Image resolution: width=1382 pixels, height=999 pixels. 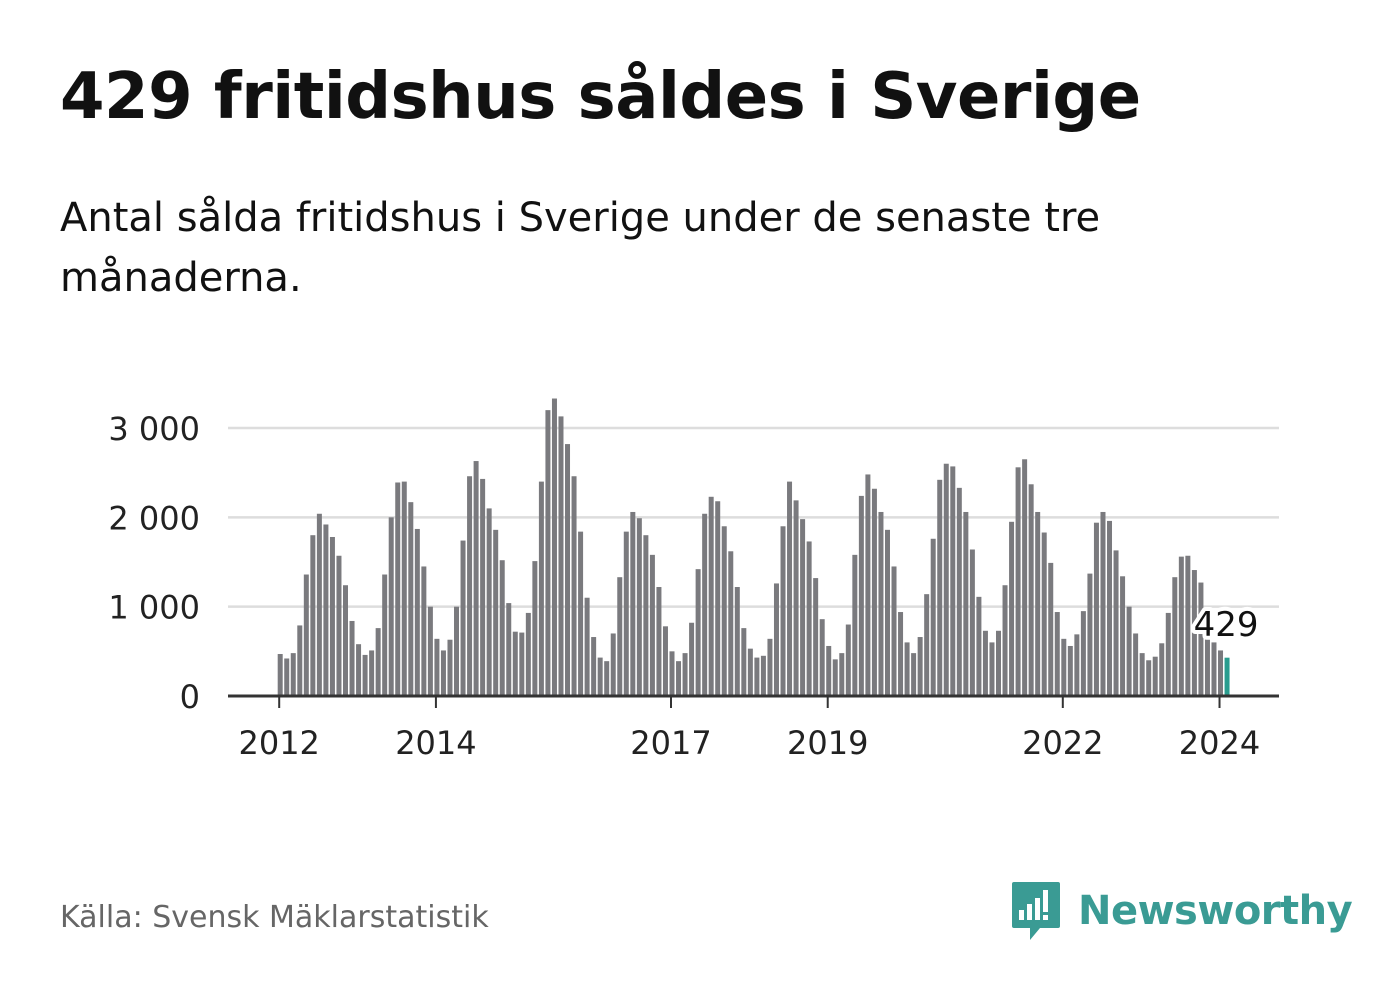 What do you see at coordinates (1215, 911) in the screenshot?
I see `brand-name: Newsworthy` at bounding box center [1215, 911].